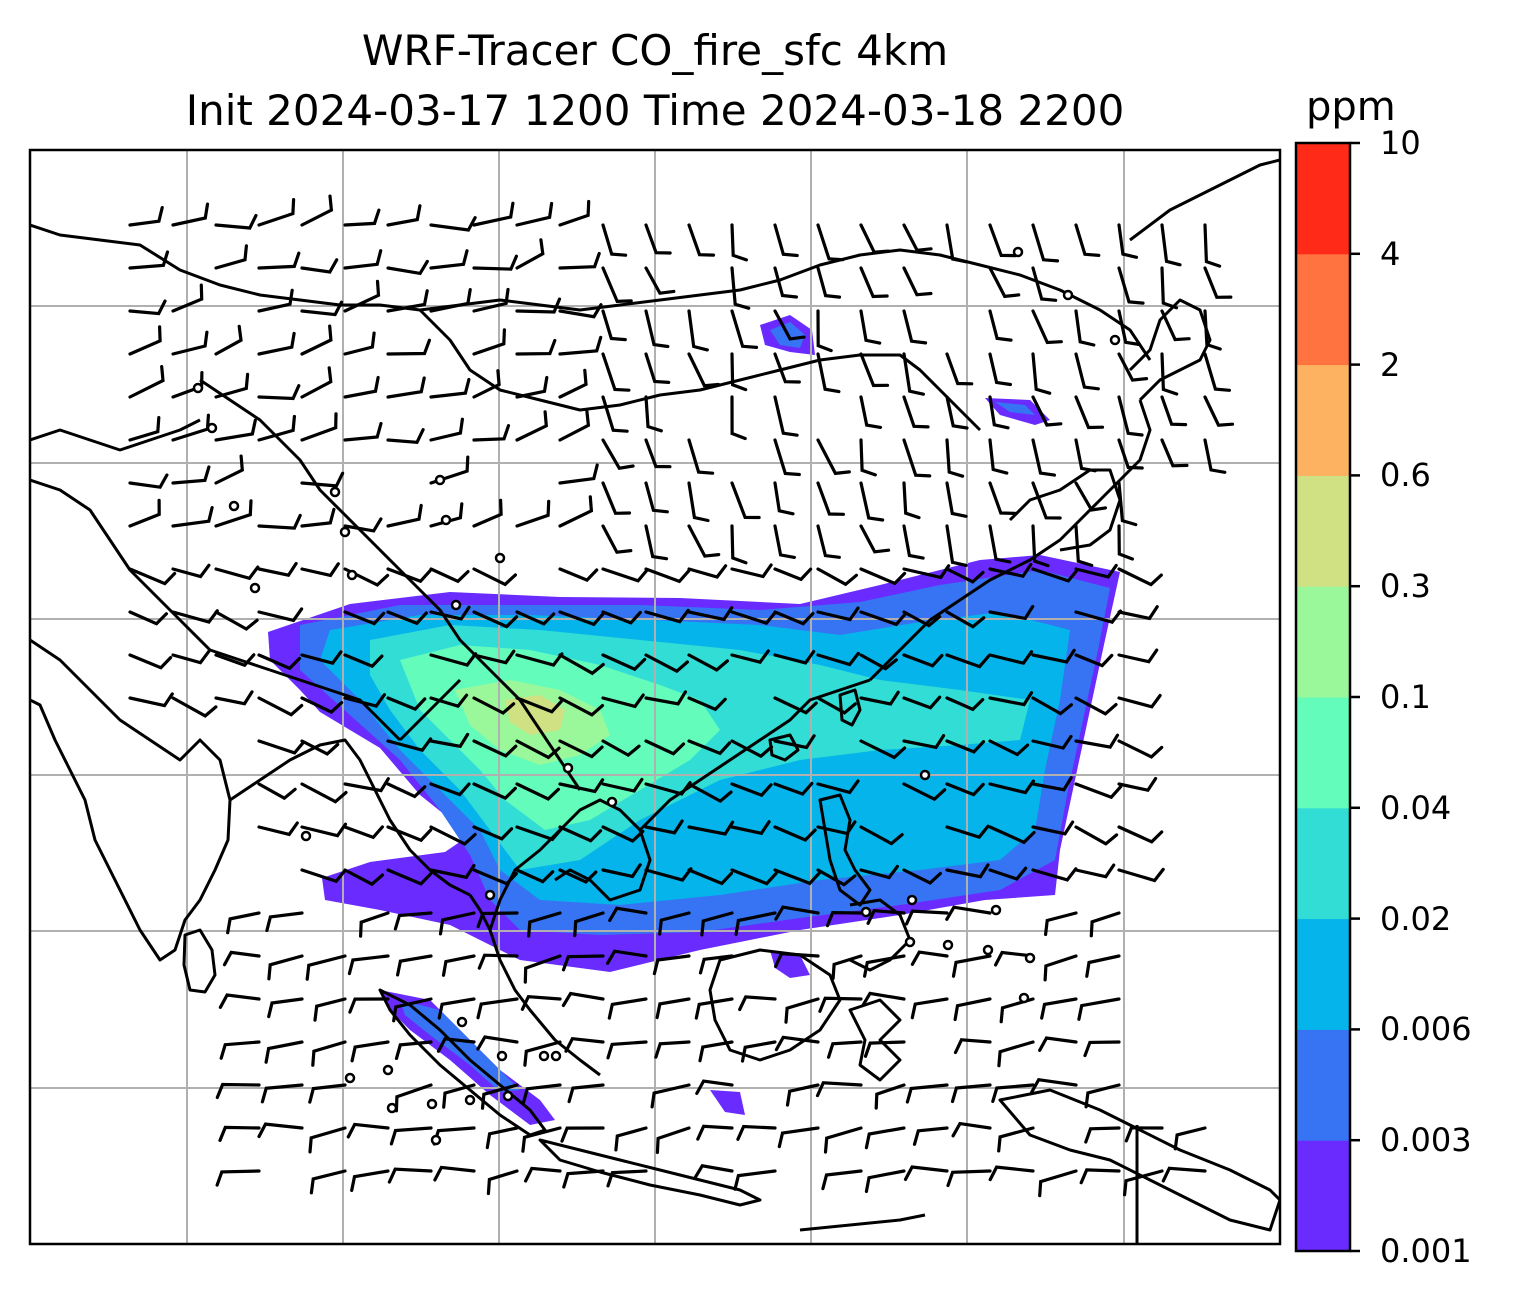 This screenshot has height=1306, width=1528. I want to click on colorbar-tick-label: 0.003, so click(1426, 1140).